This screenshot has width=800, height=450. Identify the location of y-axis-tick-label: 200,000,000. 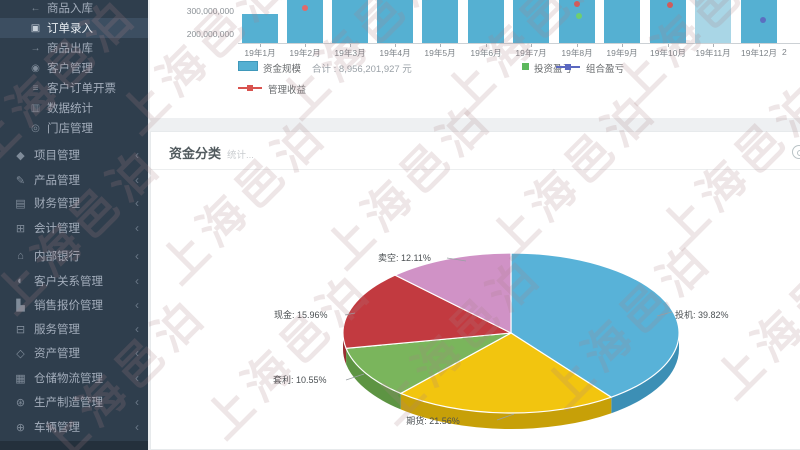
(210, 34).